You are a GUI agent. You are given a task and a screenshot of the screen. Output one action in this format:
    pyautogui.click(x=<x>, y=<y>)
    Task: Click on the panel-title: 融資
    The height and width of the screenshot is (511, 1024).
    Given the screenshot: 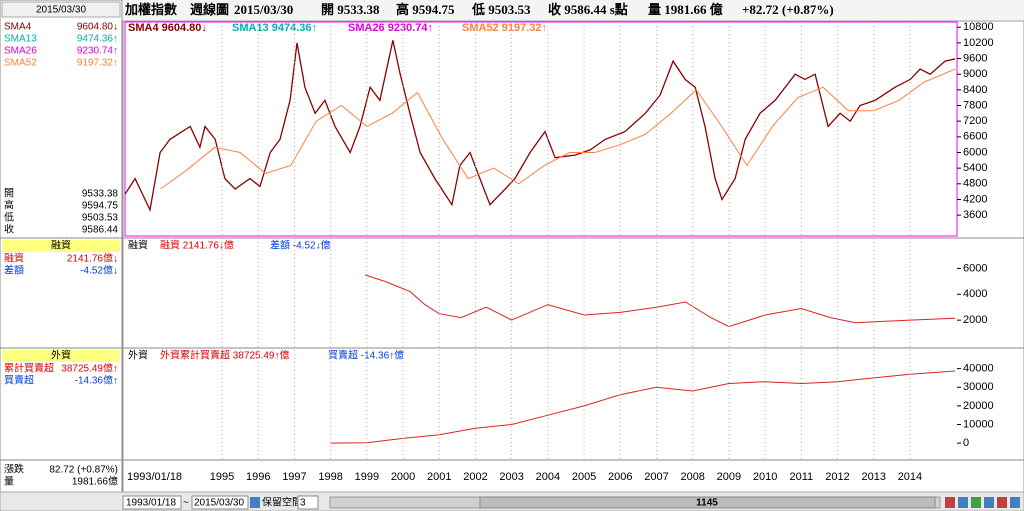 What is the action you would take?
    pyautogui.click(x=138, y=246)
    